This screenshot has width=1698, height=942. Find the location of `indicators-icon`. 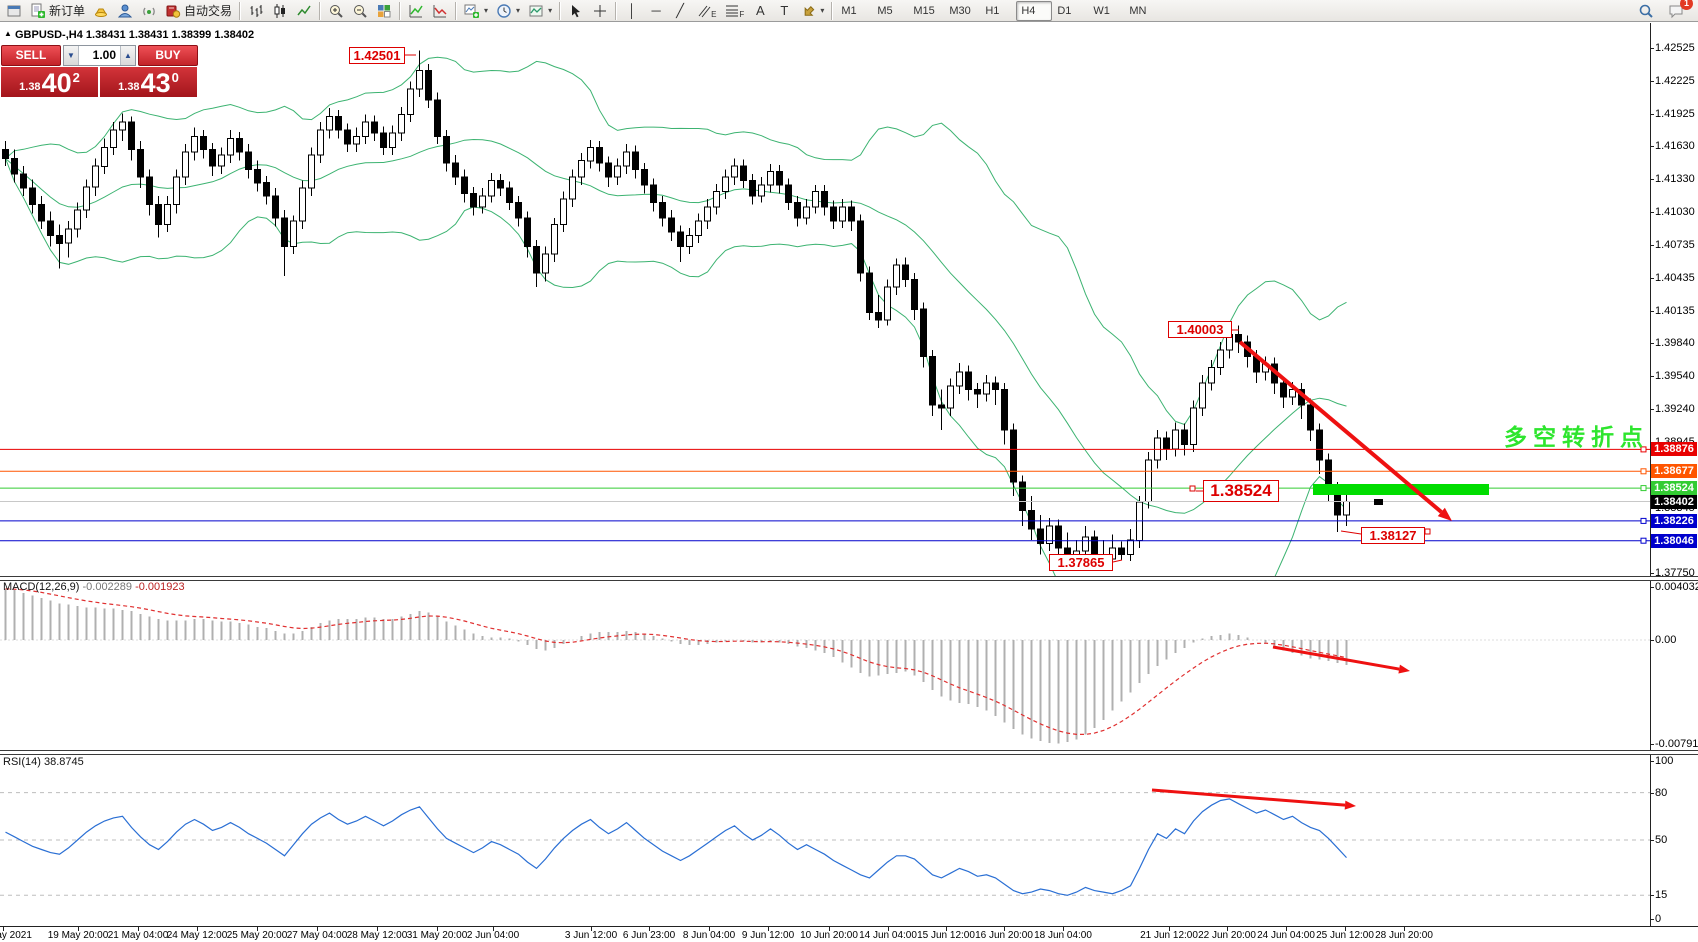

indicators-icon is located at coordinates (416, 11).